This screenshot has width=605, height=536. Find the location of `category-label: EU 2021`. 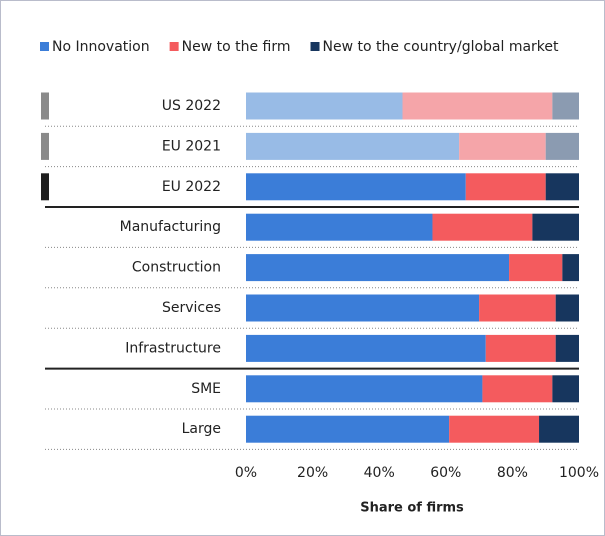

category-label: EU 2021 is located at coordinates (191, 146).